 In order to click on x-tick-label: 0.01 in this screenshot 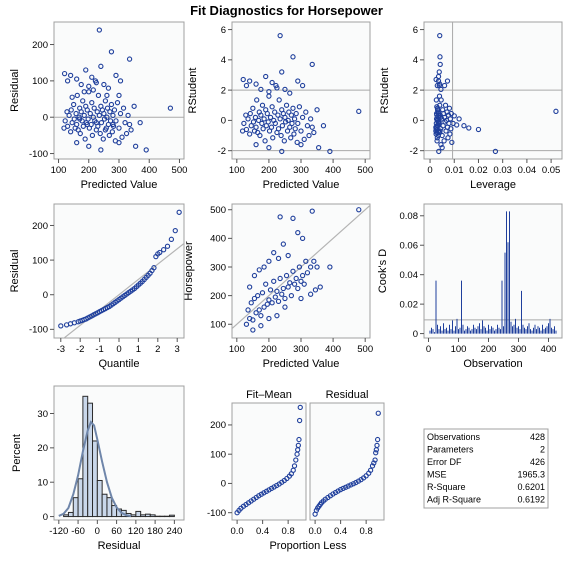, I will do `click(454, 170)`.